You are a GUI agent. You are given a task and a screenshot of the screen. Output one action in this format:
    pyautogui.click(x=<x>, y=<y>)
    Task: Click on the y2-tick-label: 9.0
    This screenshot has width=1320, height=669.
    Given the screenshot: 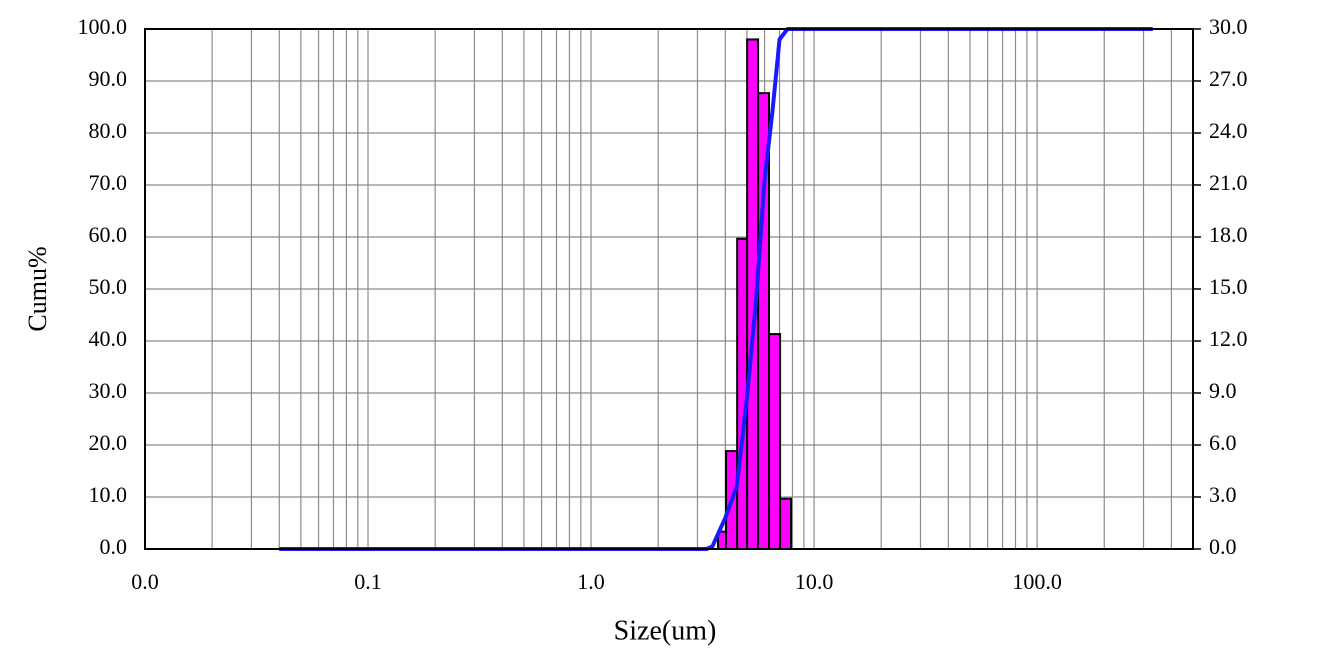 What is the action you would take?
    pyautogui.click(x=1223, y=390)
    